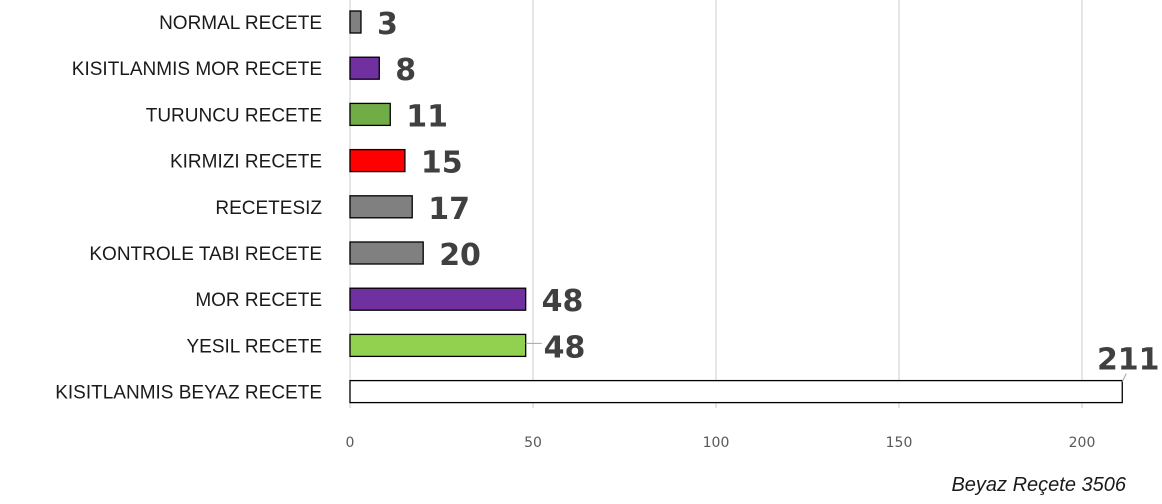 This screenshot has height=504, width=1162. What do you see at coordinates (438, 345) in the screenshot?
I see `bar-yesil-recete` at bounding box center [438, 345].